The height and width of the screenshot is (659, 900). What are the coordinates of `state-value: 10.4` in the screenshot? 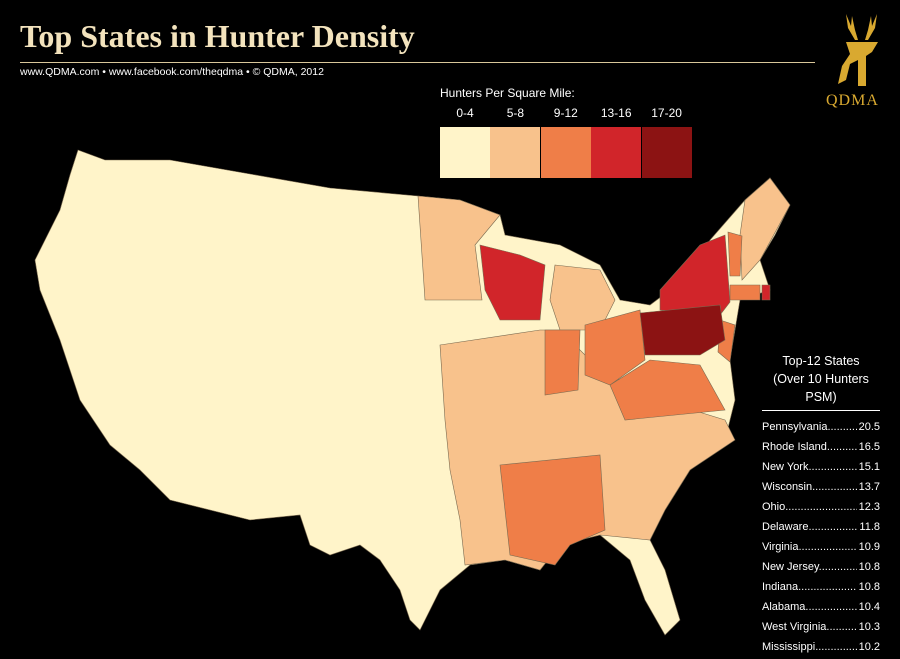 It's located at (869, 607).